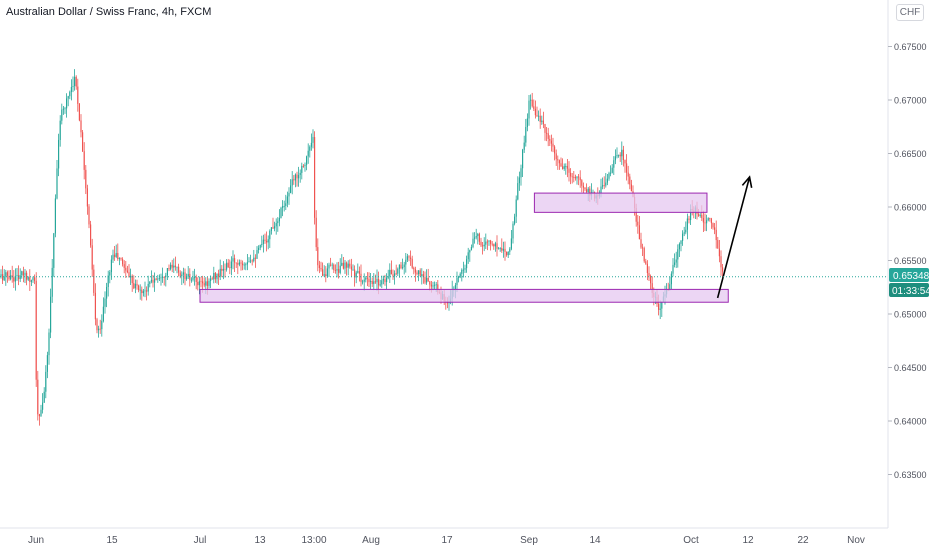 The width and height of the screenshot is (932, 550). I want to click on currency-button: CHF, so click(910, 12).